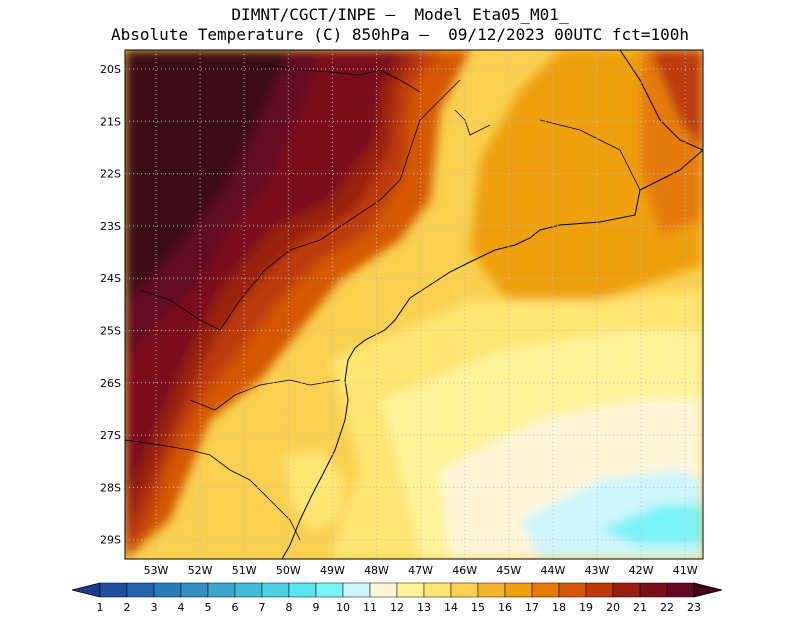 Image resolution: width=800 pixels, height=618 pixels. I want to click on colorbar-label: 23, so click(694, 607).